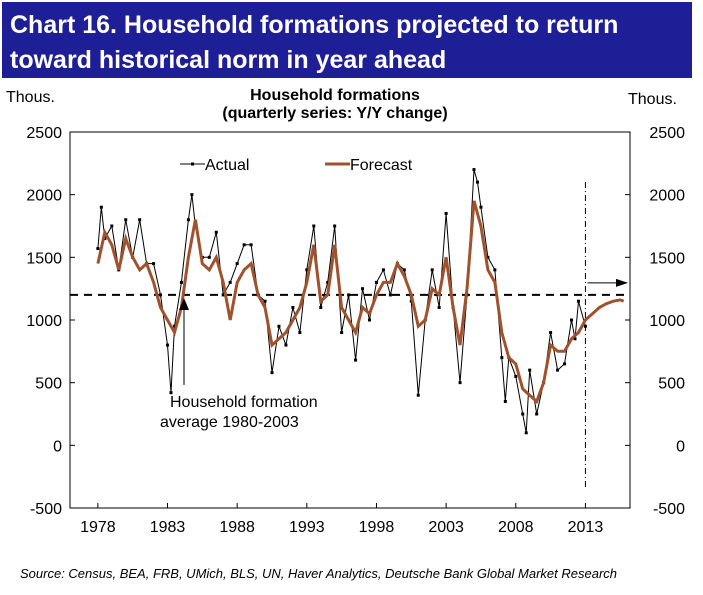 This screenshot has height=595, width=703. Describe the element at coordinates (652, 99) in the screenshot. I see `y2-axis-label: Thous.` at that location.